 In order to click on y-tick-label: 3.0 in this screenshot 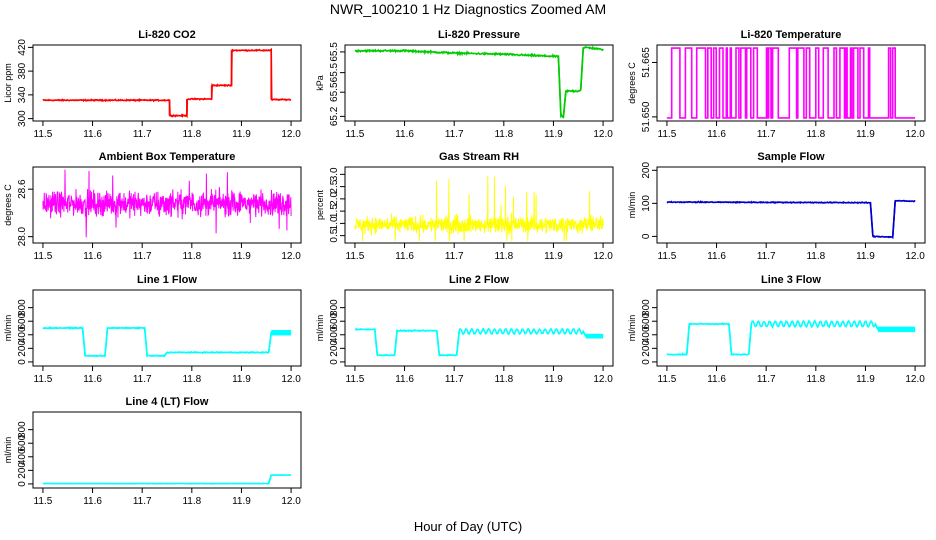, I will do `click(334, 174)`.